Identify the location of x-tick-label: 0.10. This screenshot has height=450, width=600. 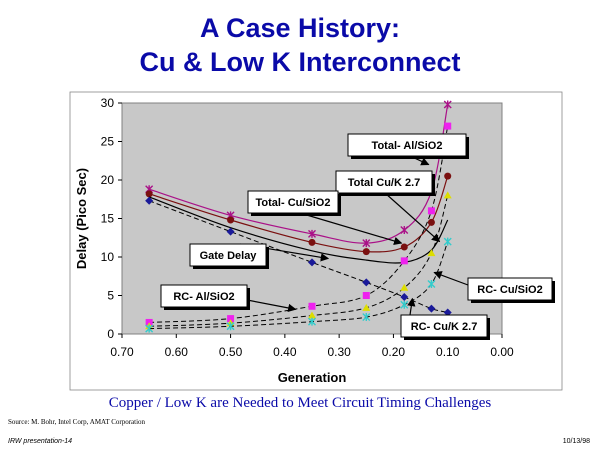
(448, 352).